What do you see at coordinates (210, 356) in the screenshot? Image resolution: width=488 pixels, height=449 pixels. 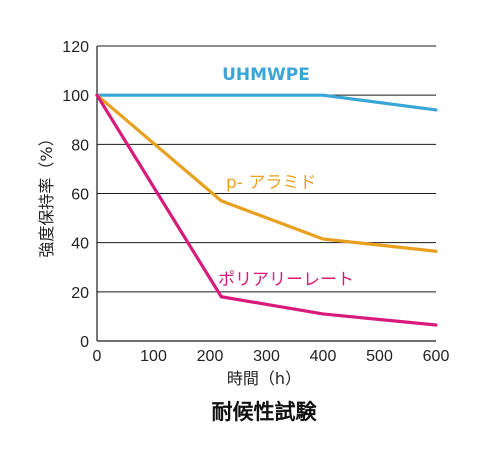 I see `x-tick-label: 200` at bounding box center [210, 356].